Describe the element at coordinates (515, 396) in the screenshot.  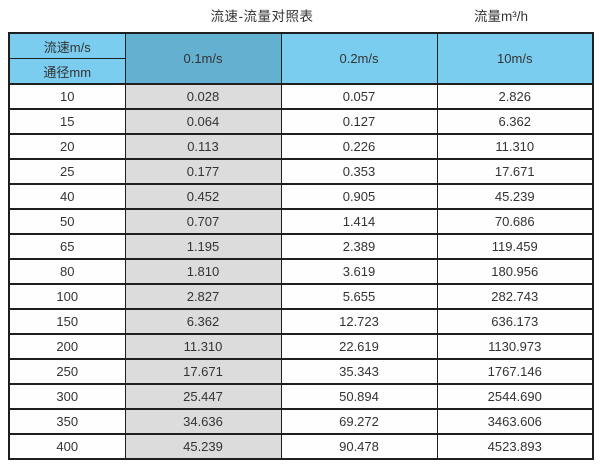
I see `flow-value-cell: 2544.690` at that location.